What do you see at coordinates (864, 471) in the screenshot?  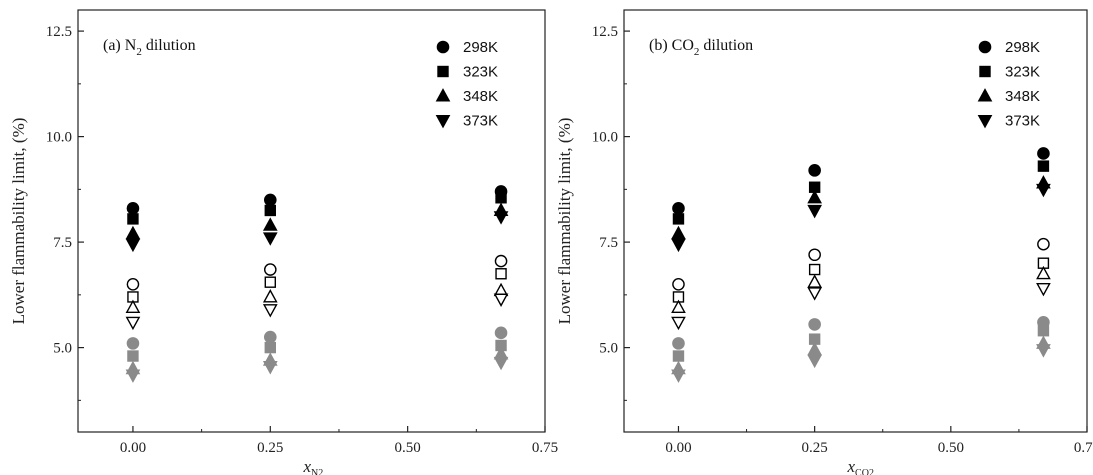 I see `x-axis-title-sub: CO2` at bounding box center [864, 471].